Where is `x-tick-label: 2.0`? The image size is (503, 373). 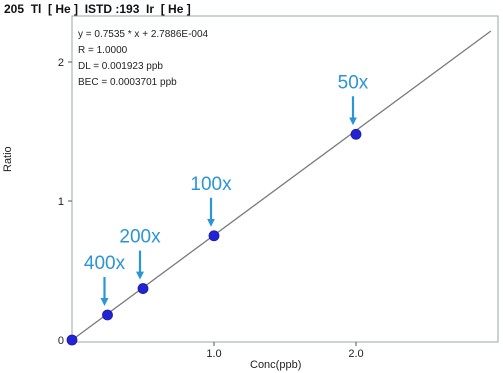 x-tick-label: 2.0 is located at coordinates (355, 354).